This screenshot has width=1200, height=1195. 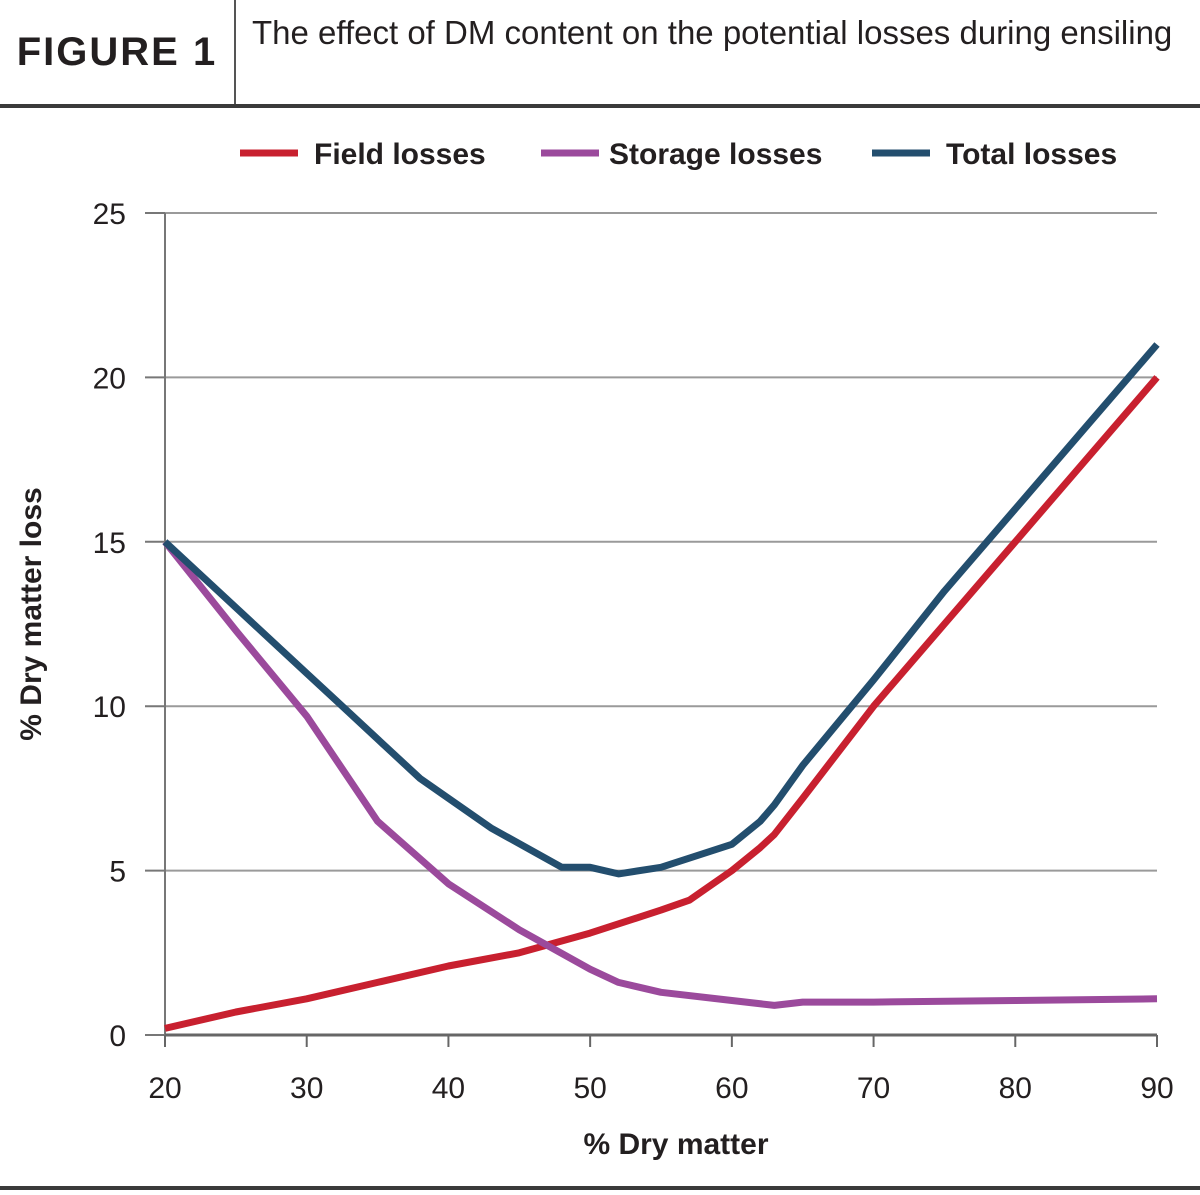 What do you see at coordinates (873, 1088) in the screenshot?
I see `x-tick-label-70: 70` at bounding box center [873, 1088].